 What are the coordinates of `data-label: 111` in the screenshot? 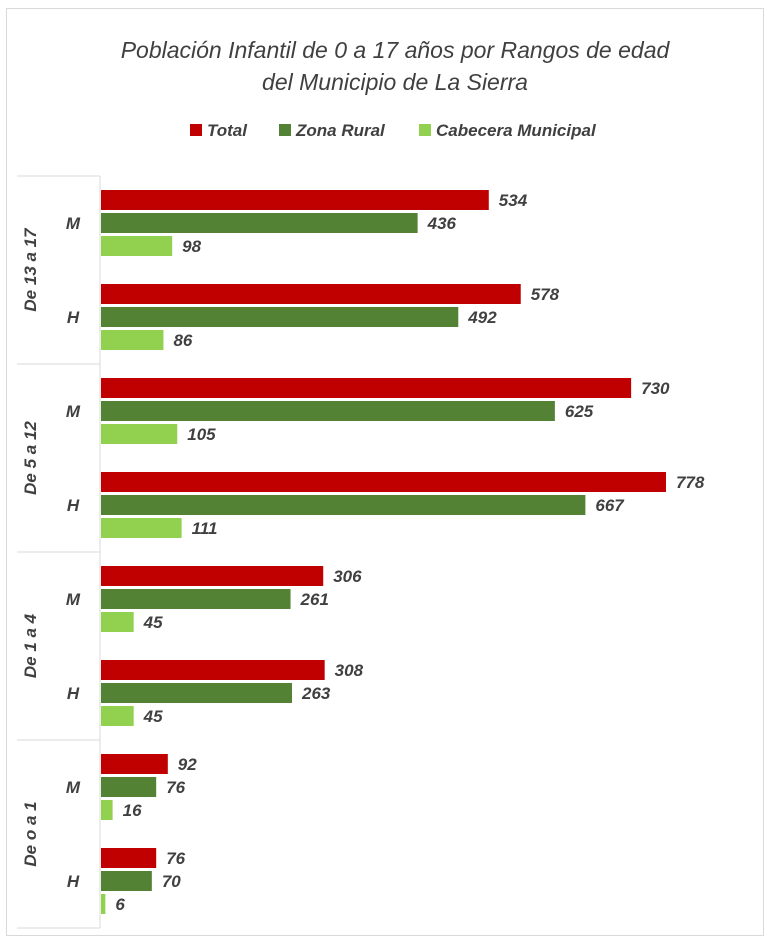 It's located at (205, 528).